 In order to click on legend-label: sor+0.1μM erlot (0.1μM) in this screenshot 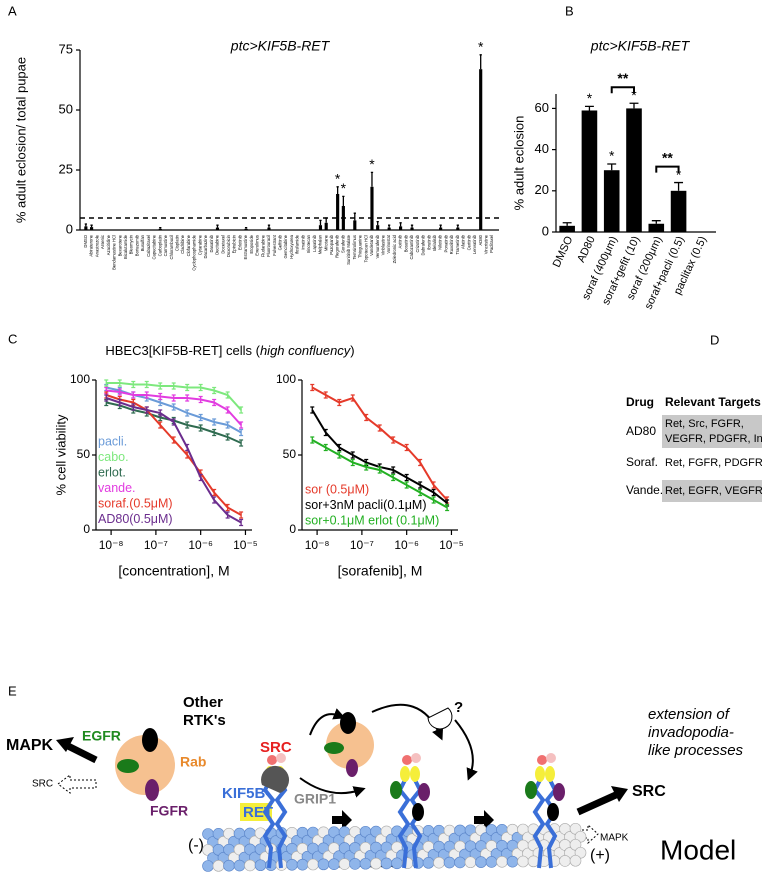, I will do `click(372, 520)`.